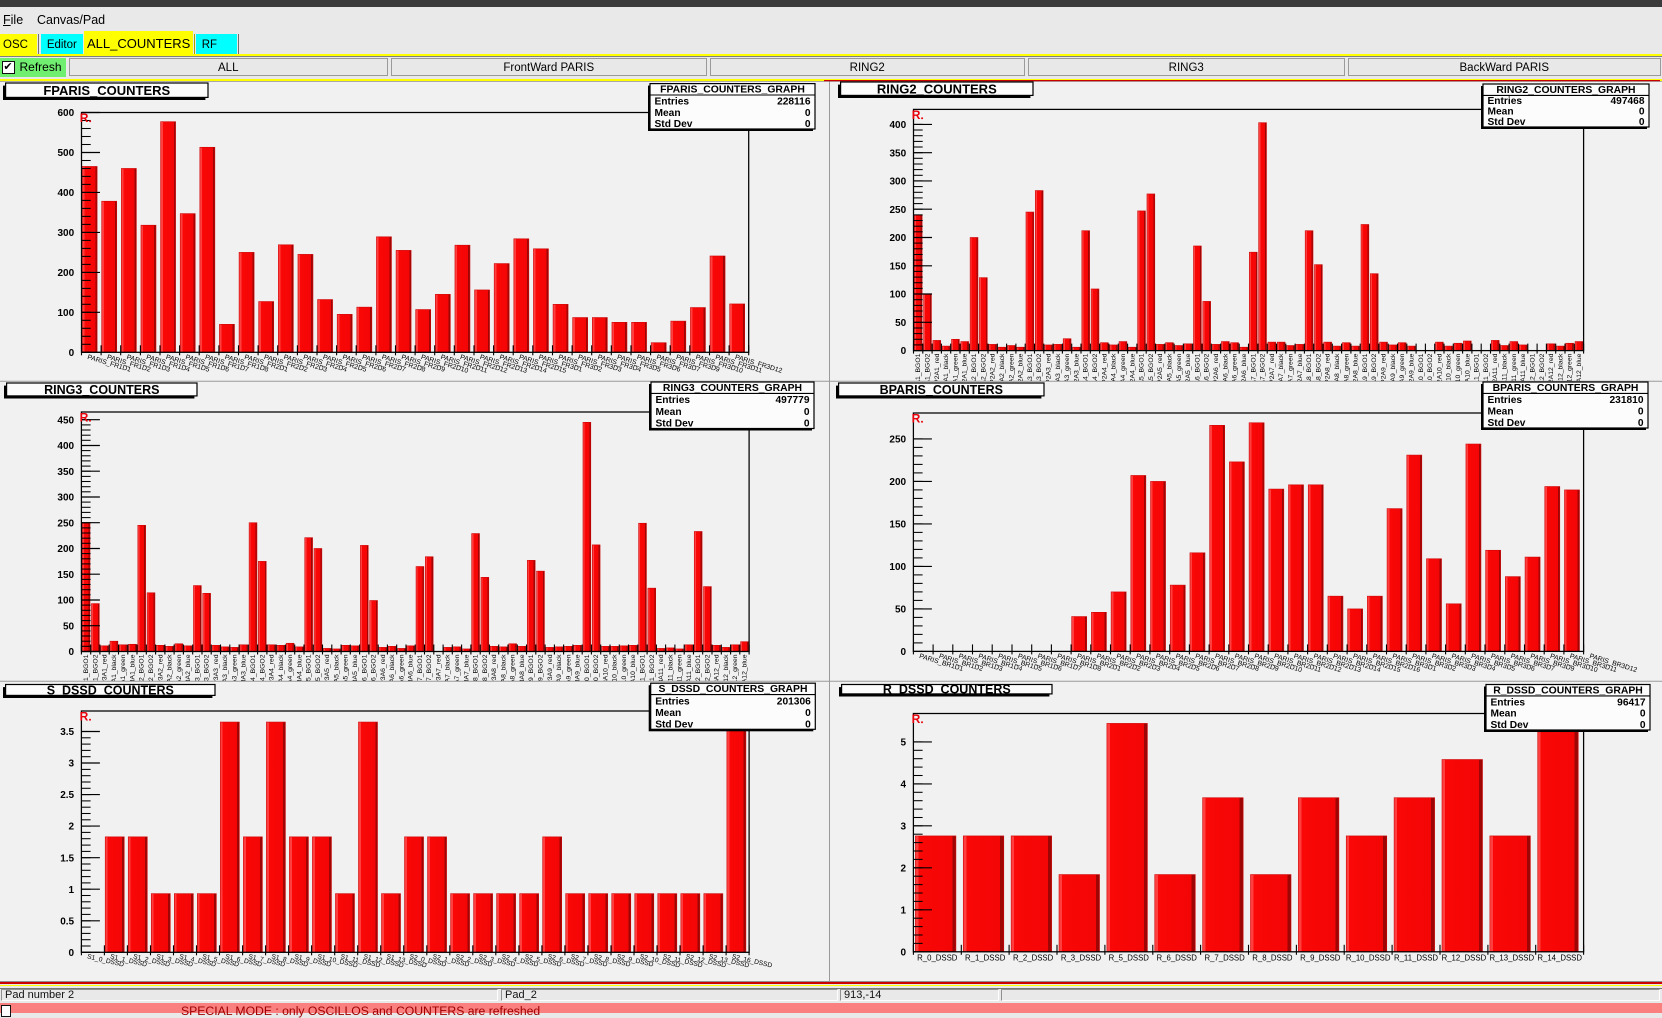  I want to click on svg-text: P2A3_red, so click(1049, 368).